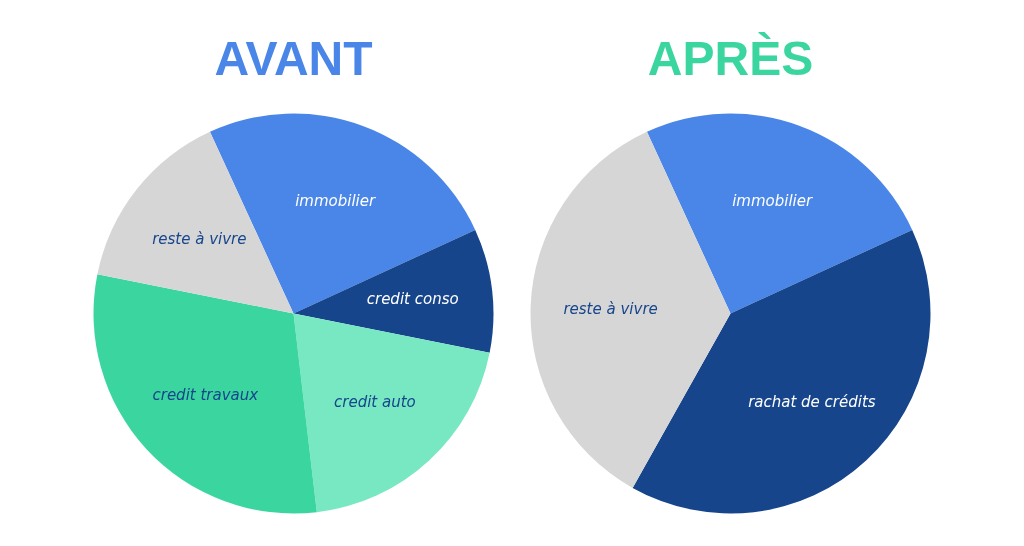  Describe the element at coordinates (293, 58) in the screenshot. I see `chart-title: AVANT` at that location.